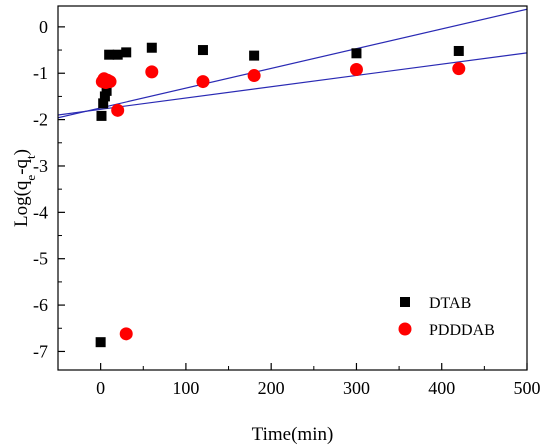  I want to click on x-axis-label: Time(min), so click(293, 434).